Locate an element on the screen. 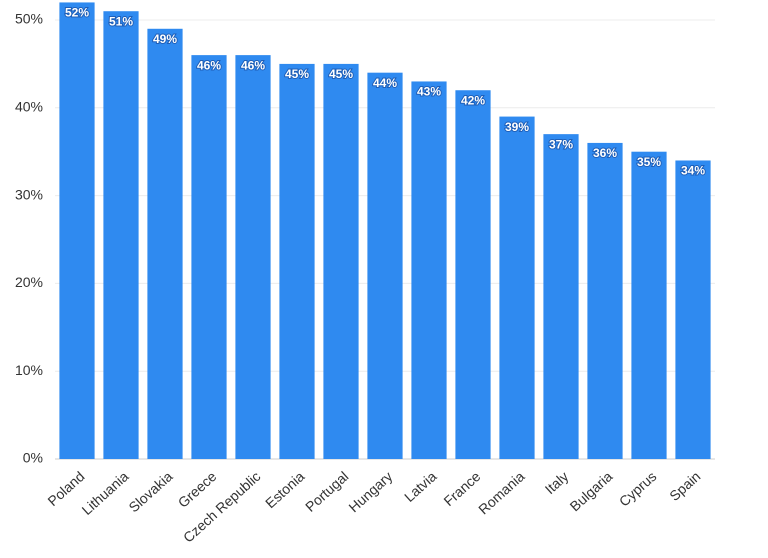 This screenshot has width=768, height=558. value-label: 52% is located at coordinates (77, 13).